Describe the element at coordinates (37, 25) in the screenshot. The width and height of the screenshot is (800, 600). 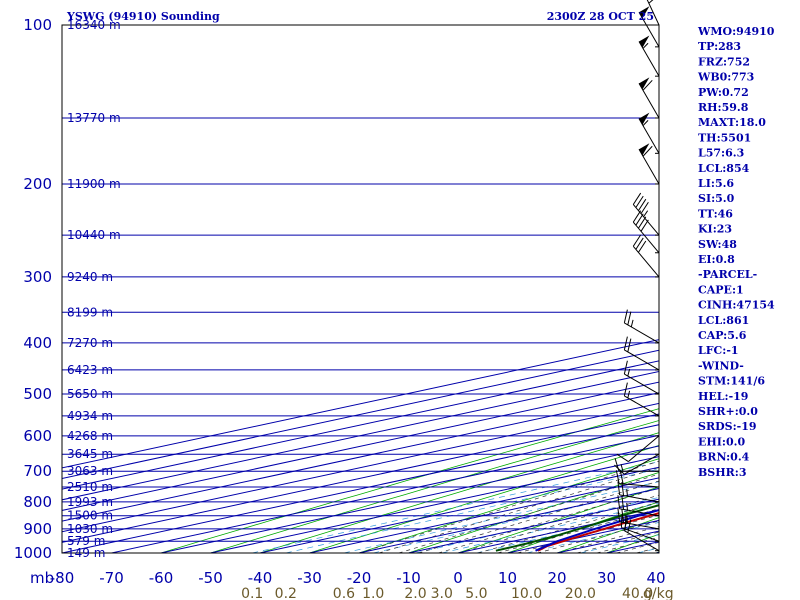
I see `pressure-tick-label: 100` at that location.